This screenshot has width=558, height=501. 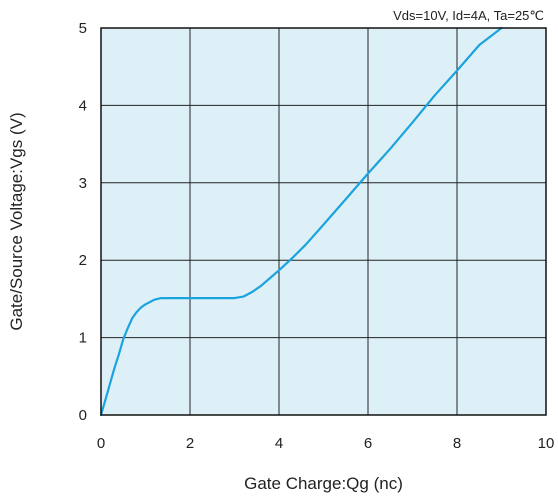 What do you see at coordinates (457, 443) in the screenshot?
I see `x-tick-label: 8` at bounding box center [457, 443].